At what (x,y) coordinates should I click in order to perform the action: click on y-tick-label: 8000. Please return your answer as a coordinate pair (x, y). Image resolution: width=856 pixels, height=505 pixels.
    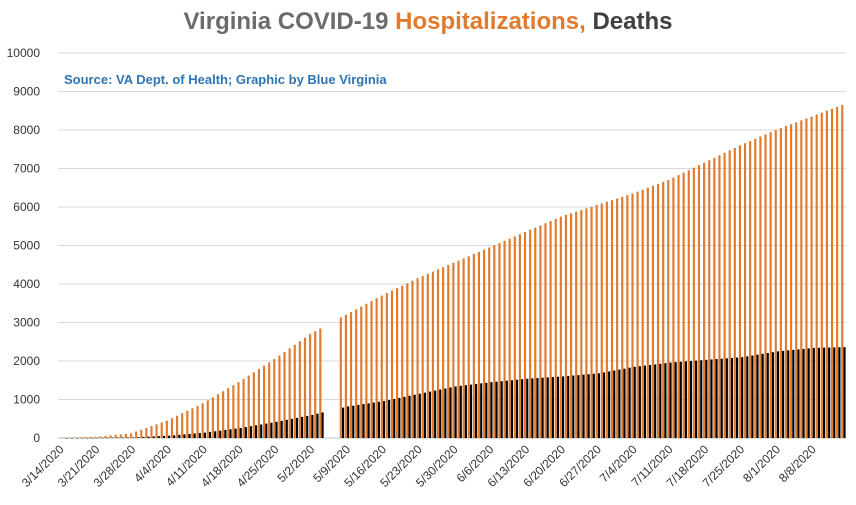
    Looking at the image, I should click on (26, 130).